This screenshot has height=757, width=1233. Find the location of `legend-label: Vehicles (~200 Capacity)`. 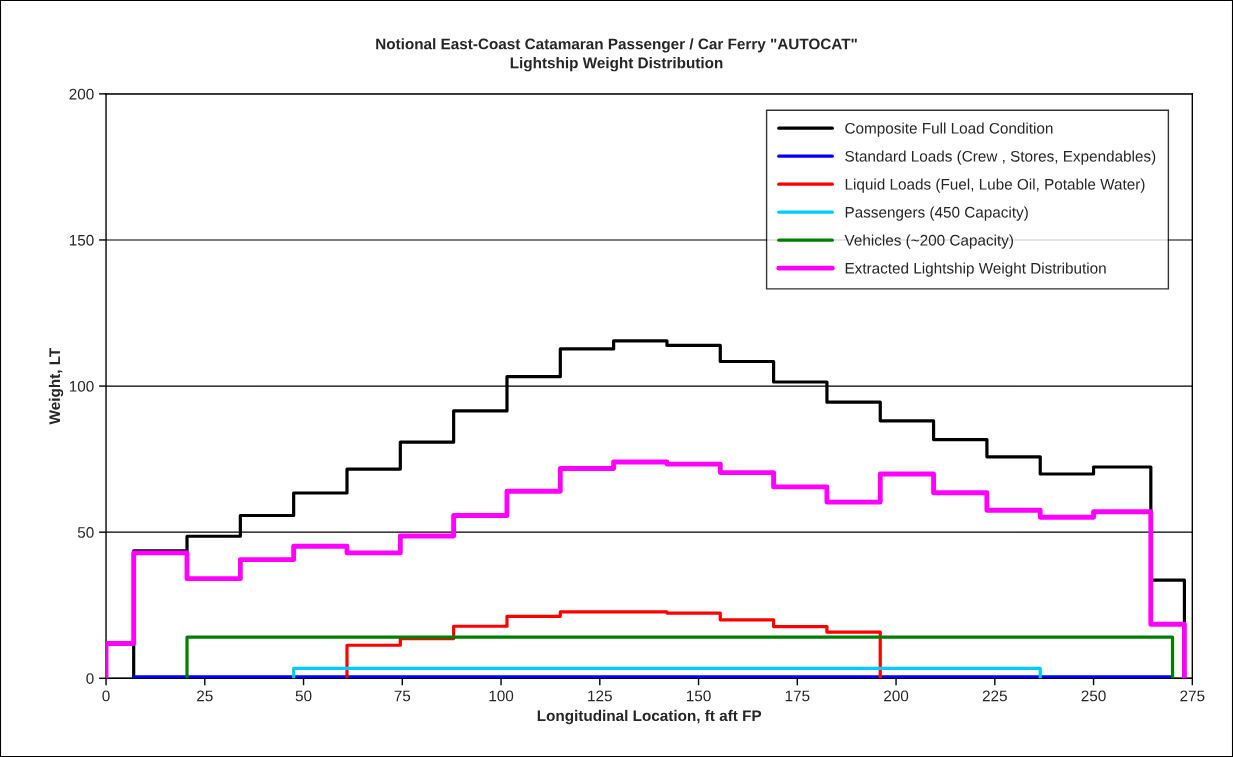

legend-label: Vehicles (~200 Capacity) is located at coordinates (928, 241).